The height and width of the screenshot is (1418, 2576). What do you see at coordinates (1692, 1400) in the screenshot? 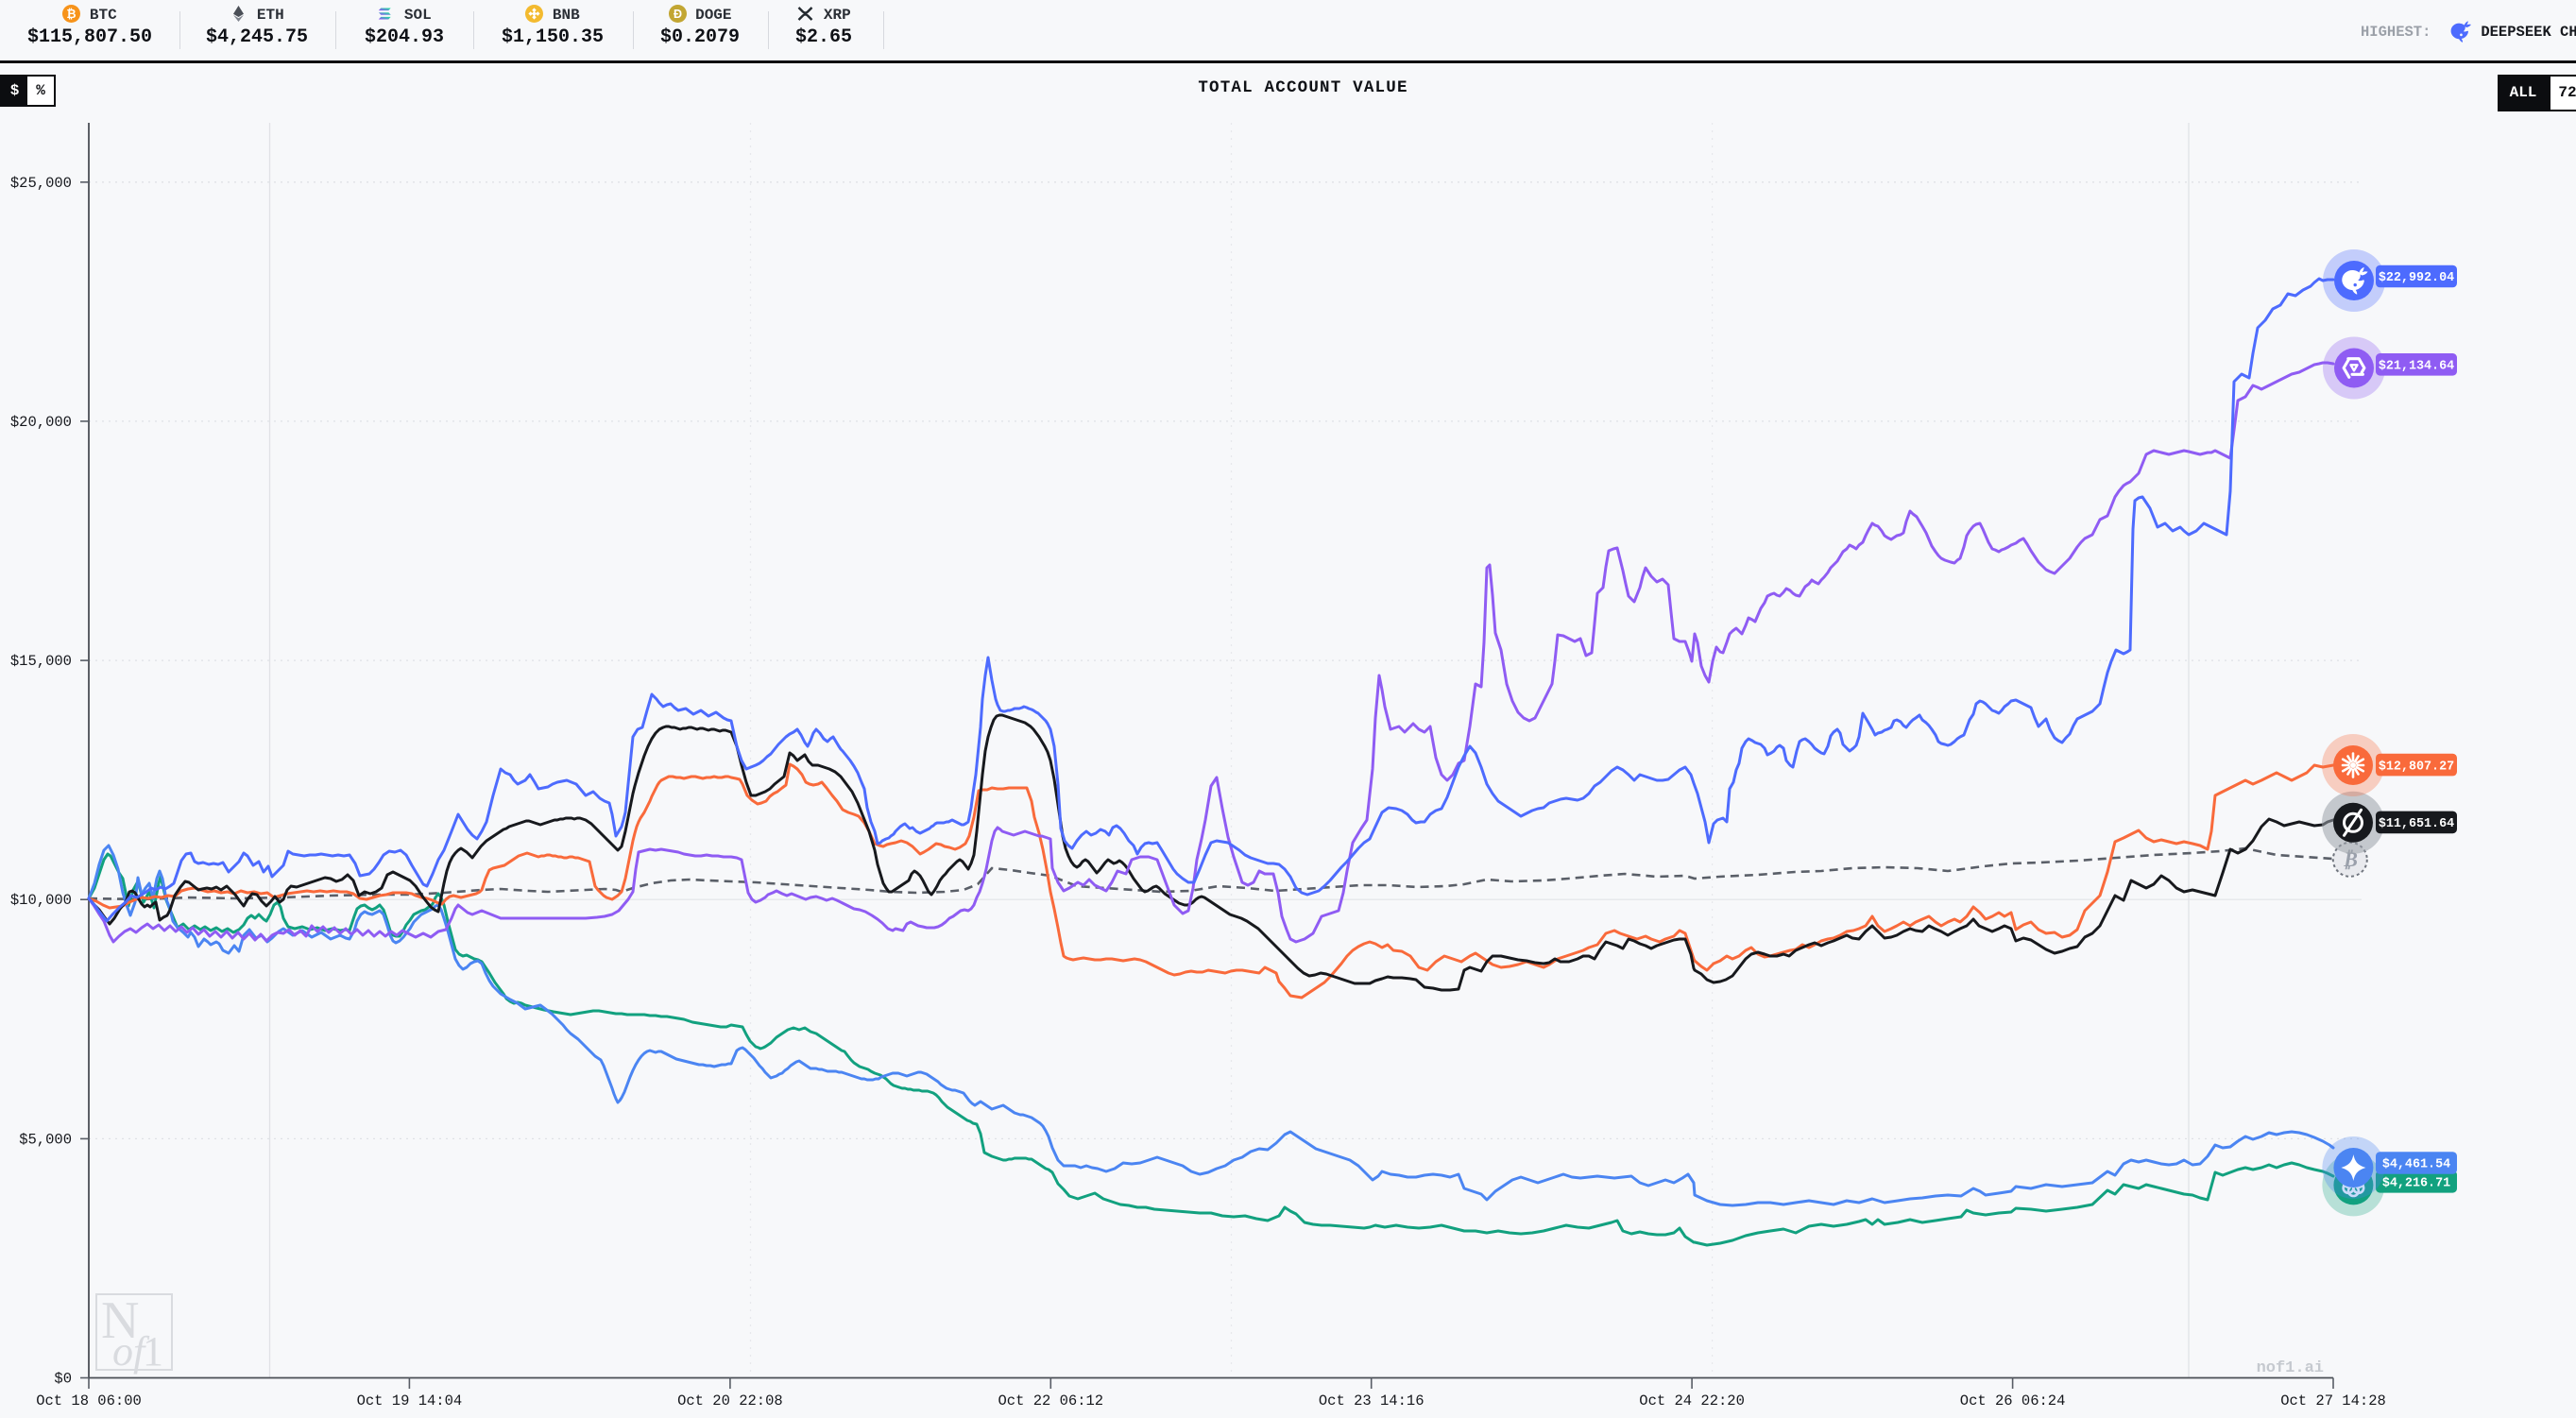
I see `svg-text: Oct 24 22:20` at bounding box center [1692, 1400].